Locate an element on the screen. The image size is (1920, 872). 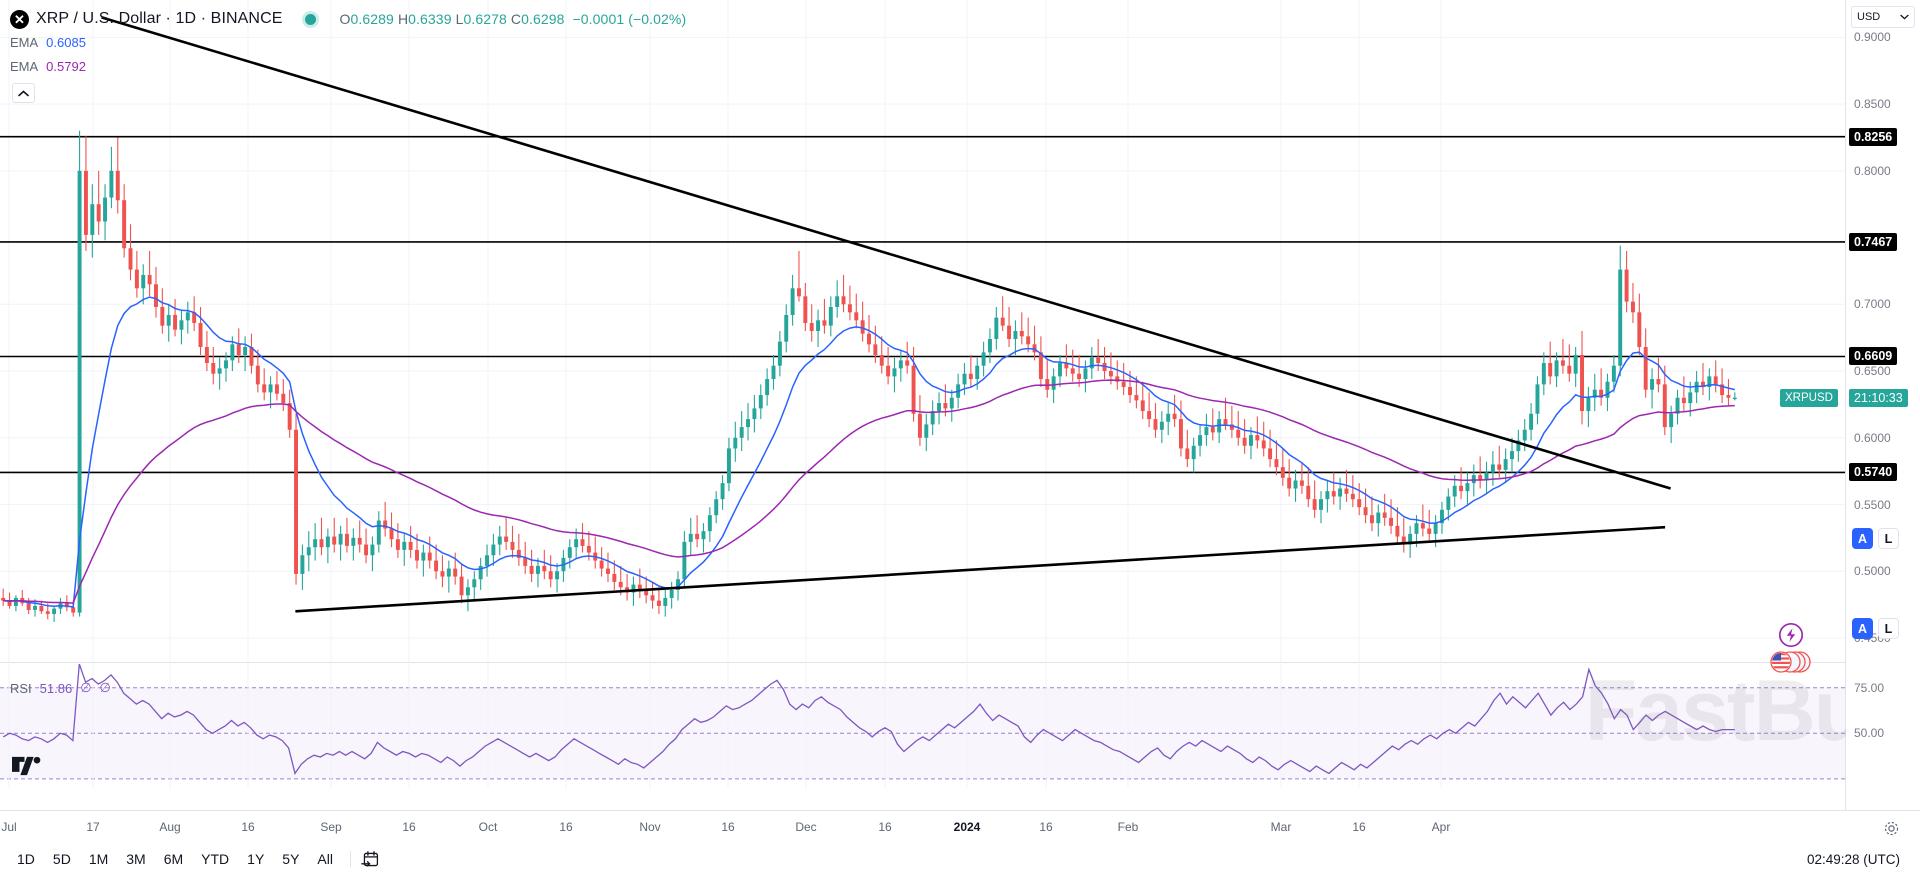
time-tick: 17 is located at coordinates (93, 827).